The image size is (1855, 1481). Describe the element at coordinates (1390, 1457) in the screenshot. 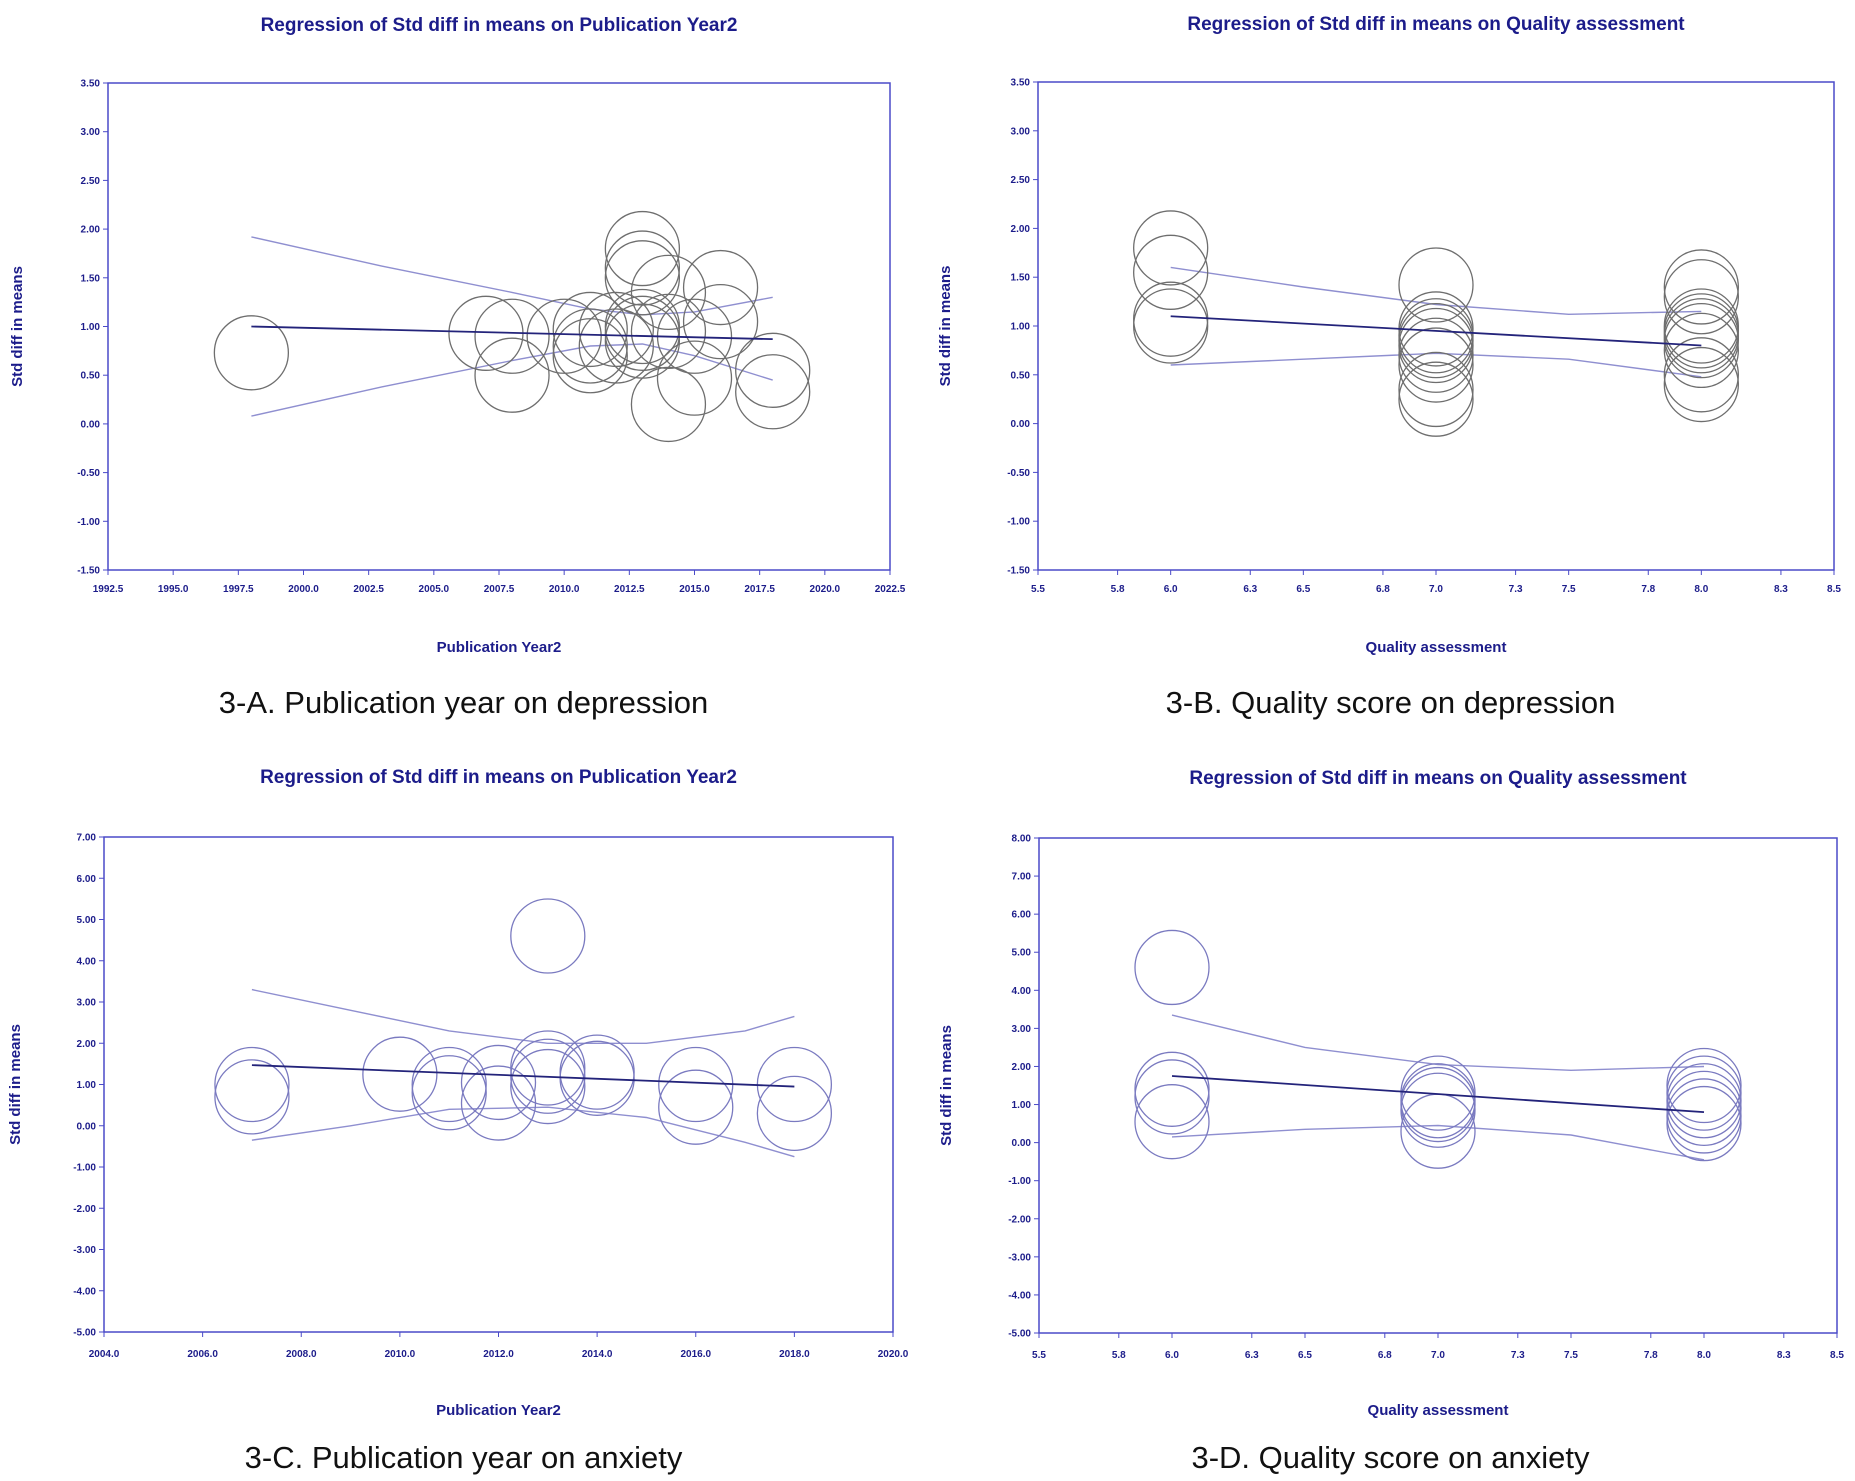

I see `chart-caption: 3-D. Quality score on anxiety` at that location.